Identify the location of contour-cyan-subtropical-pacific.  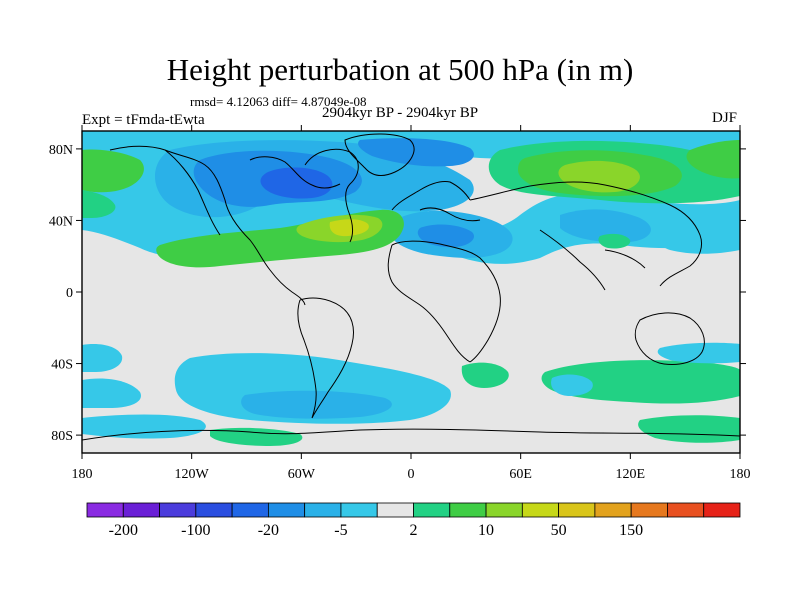
(698, 241).